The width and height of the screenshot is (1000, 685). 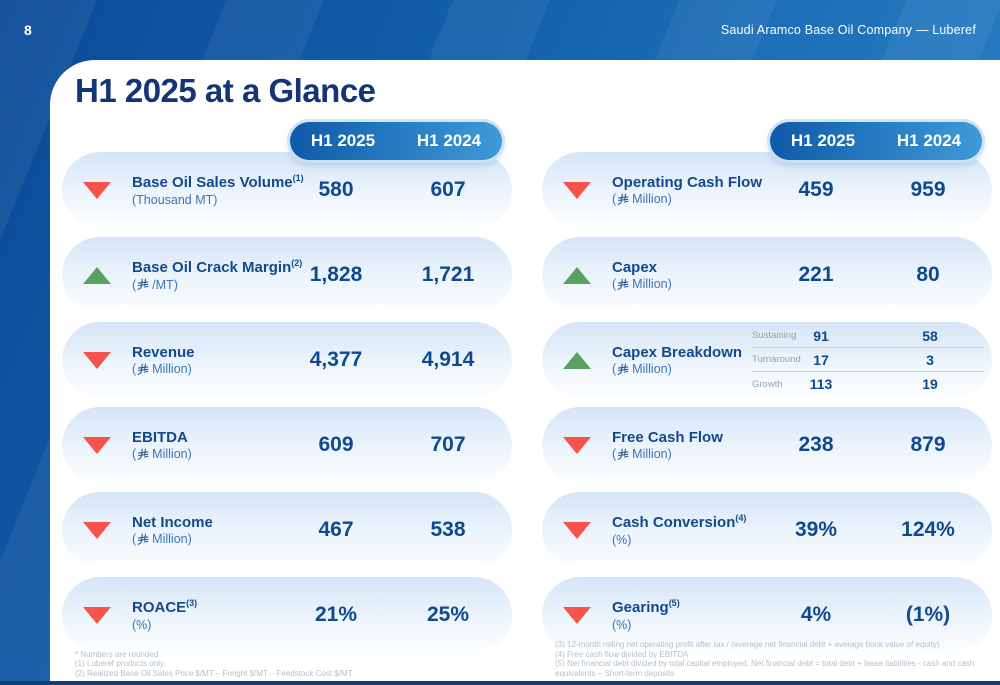 I want to click on kpi-value-h1-2024: 4,914, so click(x=448, y=359).